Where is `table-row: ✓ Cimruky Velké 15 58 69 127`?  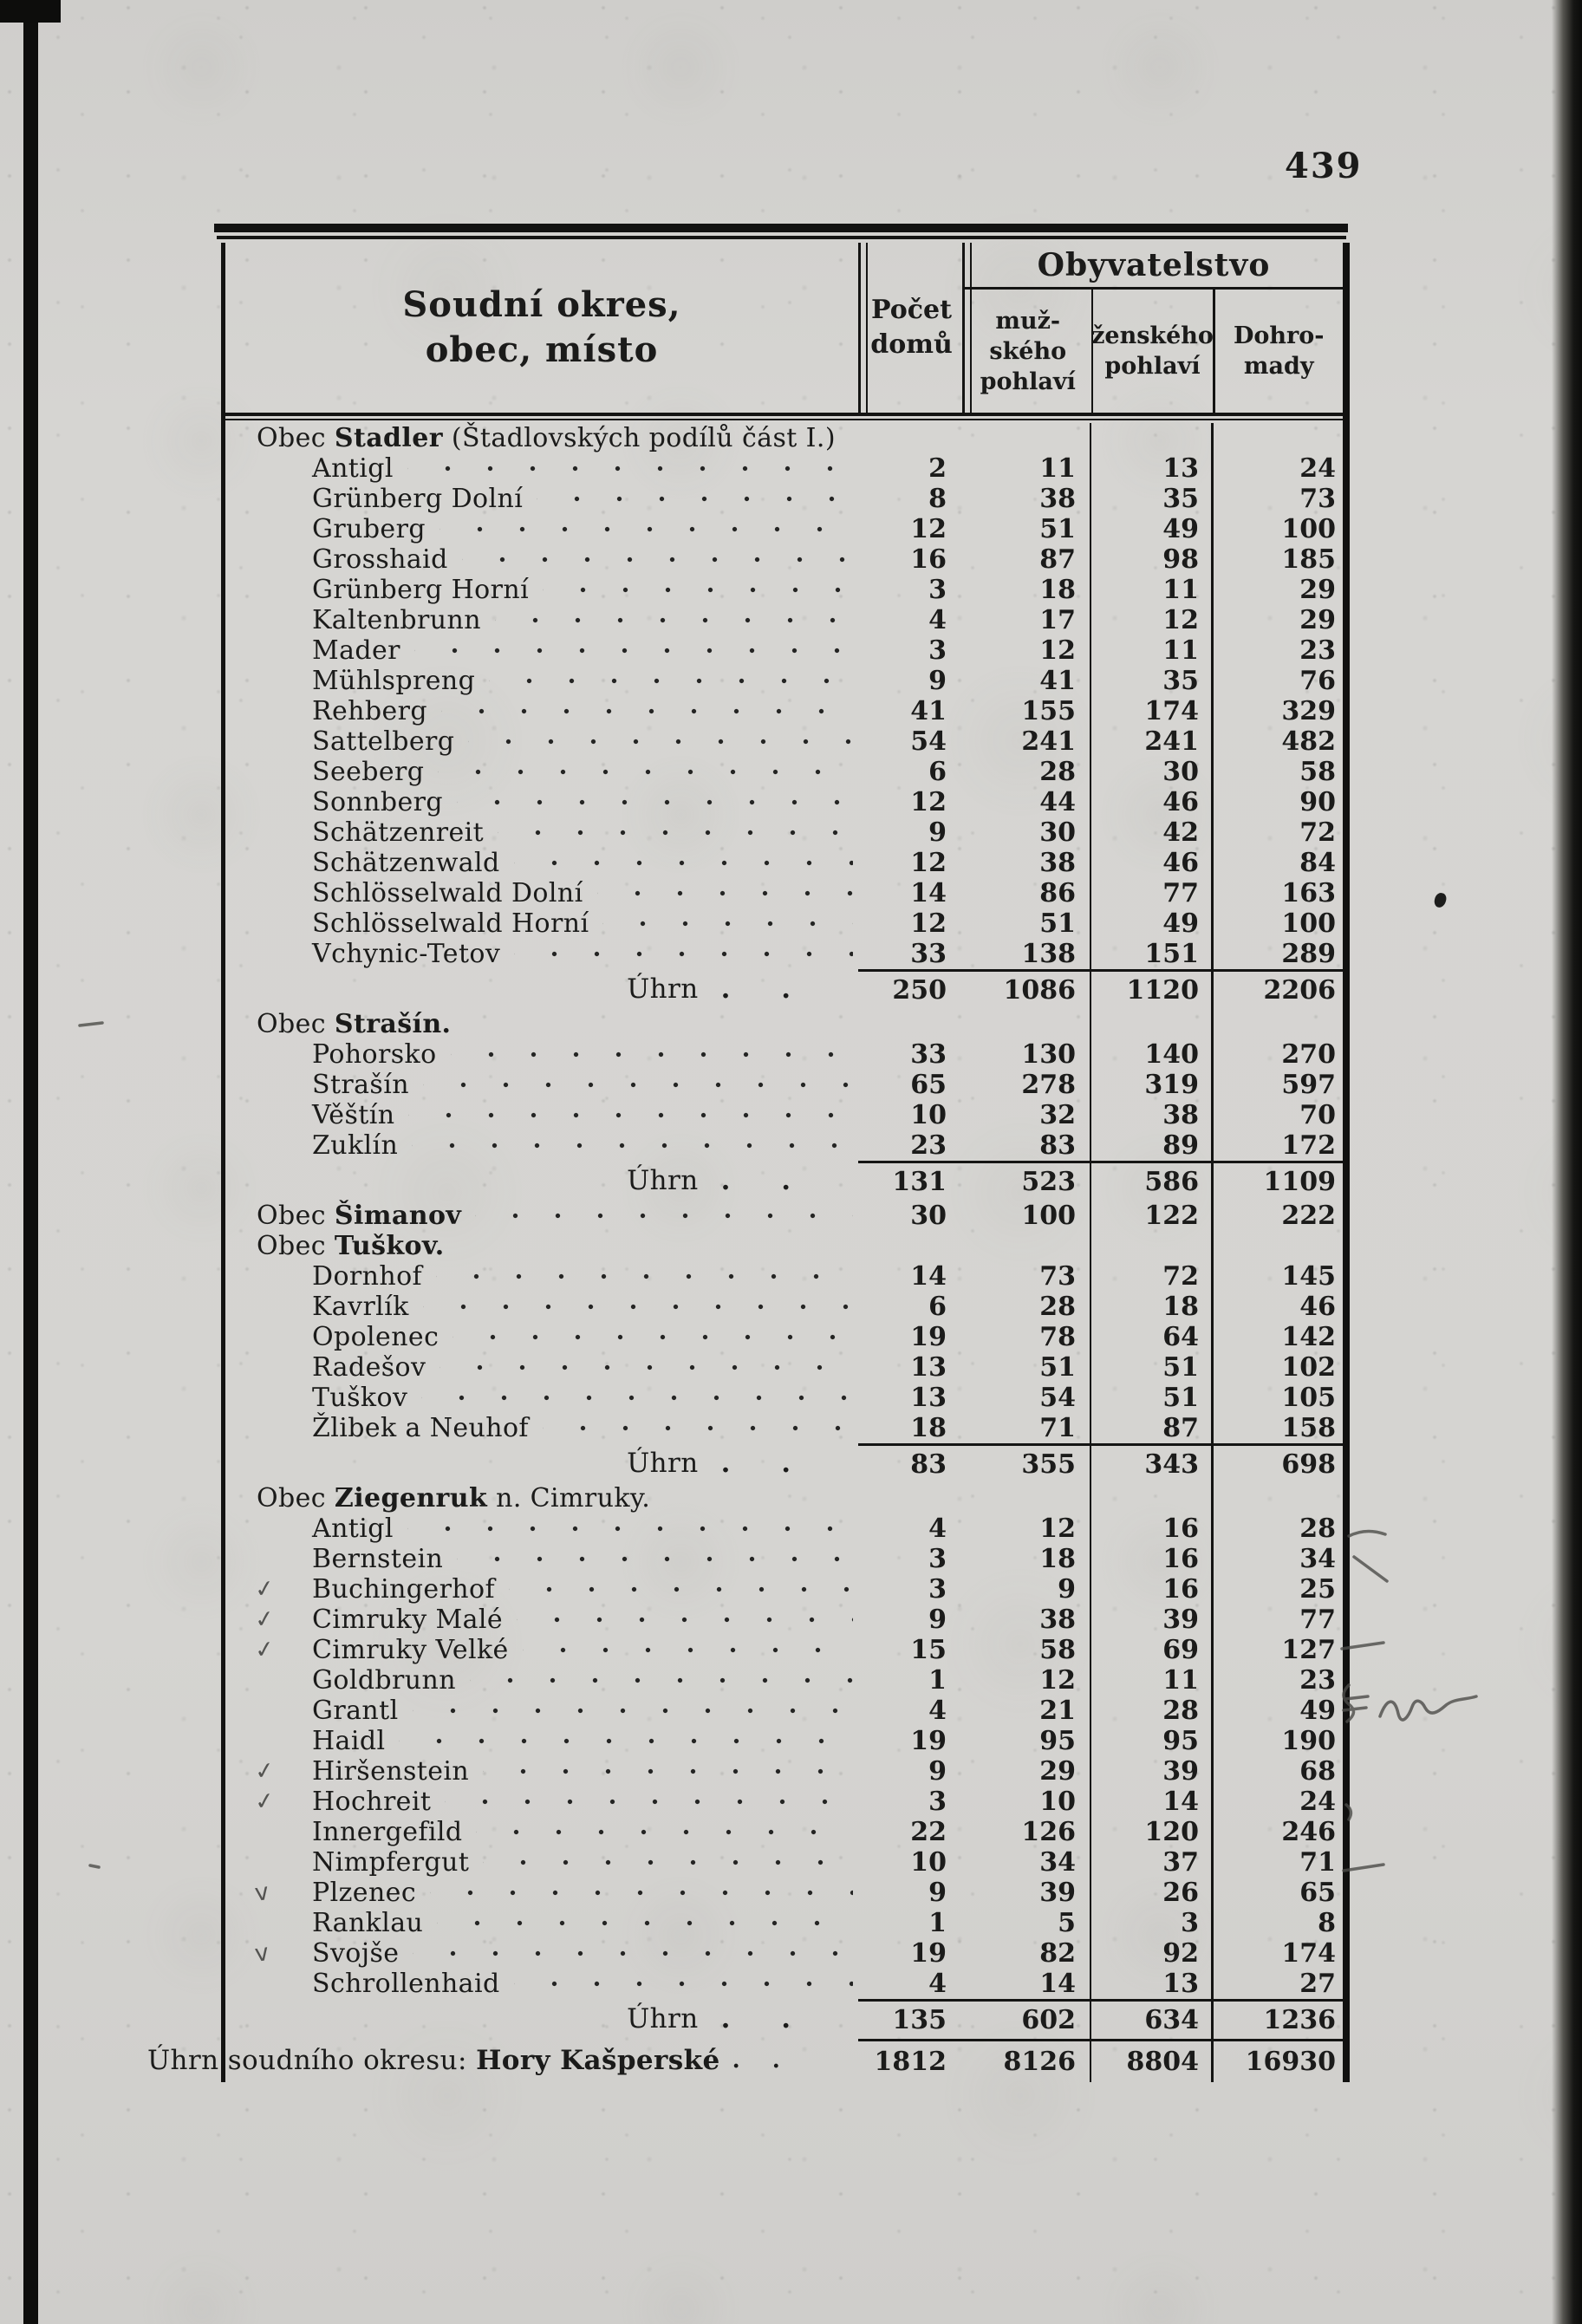
table-row: ✓ Cimruky Velké 15 58 69 127 is located at coordinates (784, 1650).